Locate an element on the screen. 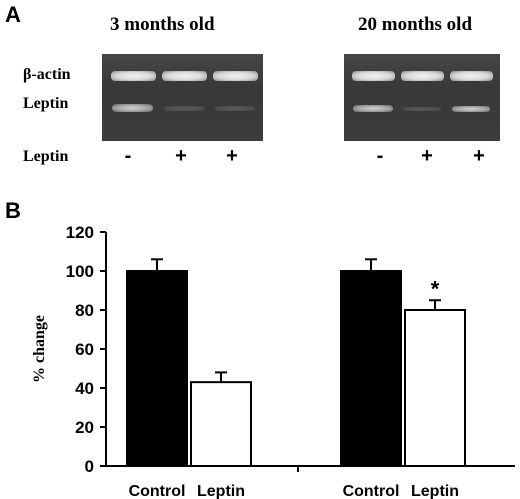 Image resolution: width=520 pixels, height=499 pixels. y-tick-label: 0 is located at coordinates (89, 466).